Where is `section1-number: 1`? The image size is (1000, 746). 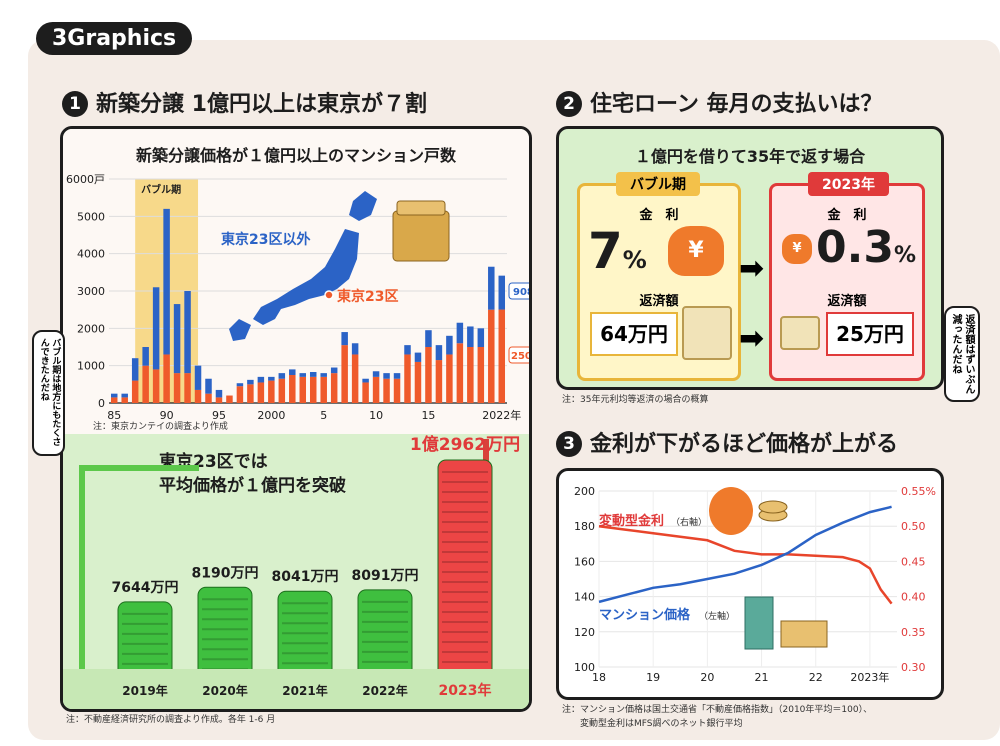
section1-number: 1 is located at coordinates (75, 104).